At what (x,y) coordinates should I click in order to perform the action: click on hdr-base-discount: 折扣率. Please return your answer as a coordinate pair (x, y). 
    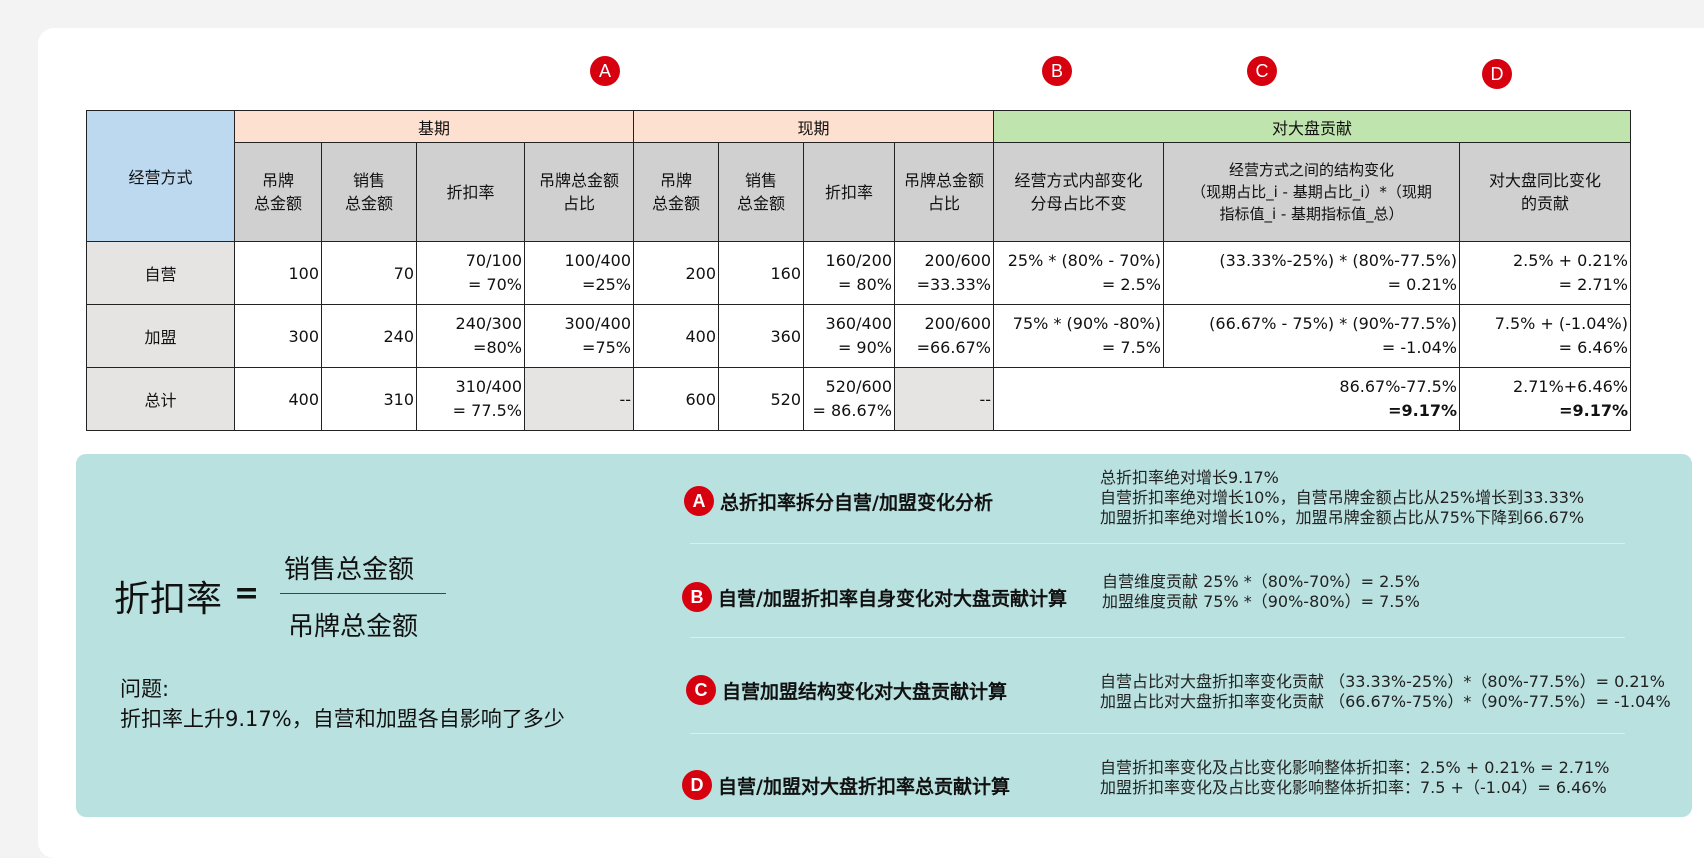
    Looking at the image, I should click on (470, 192).